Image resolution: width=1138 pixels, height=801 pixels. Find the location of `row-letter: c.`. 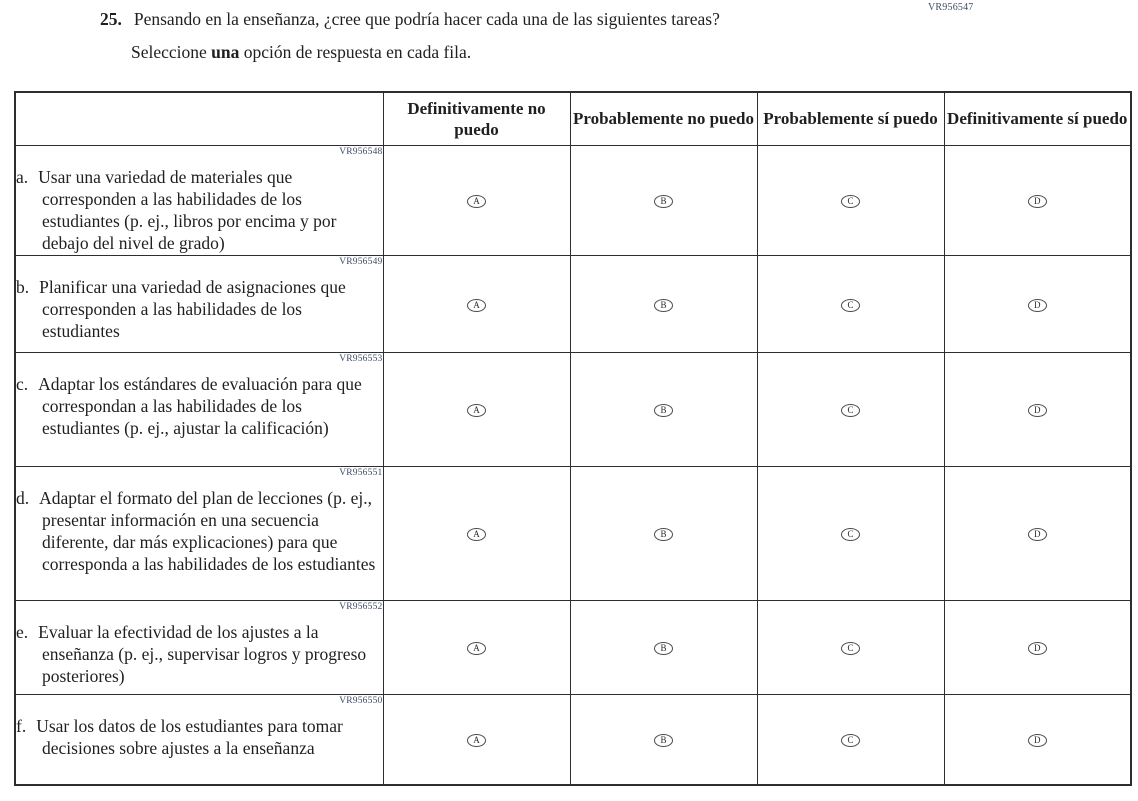

row-letter: c. is located at coordinates (22, 383).